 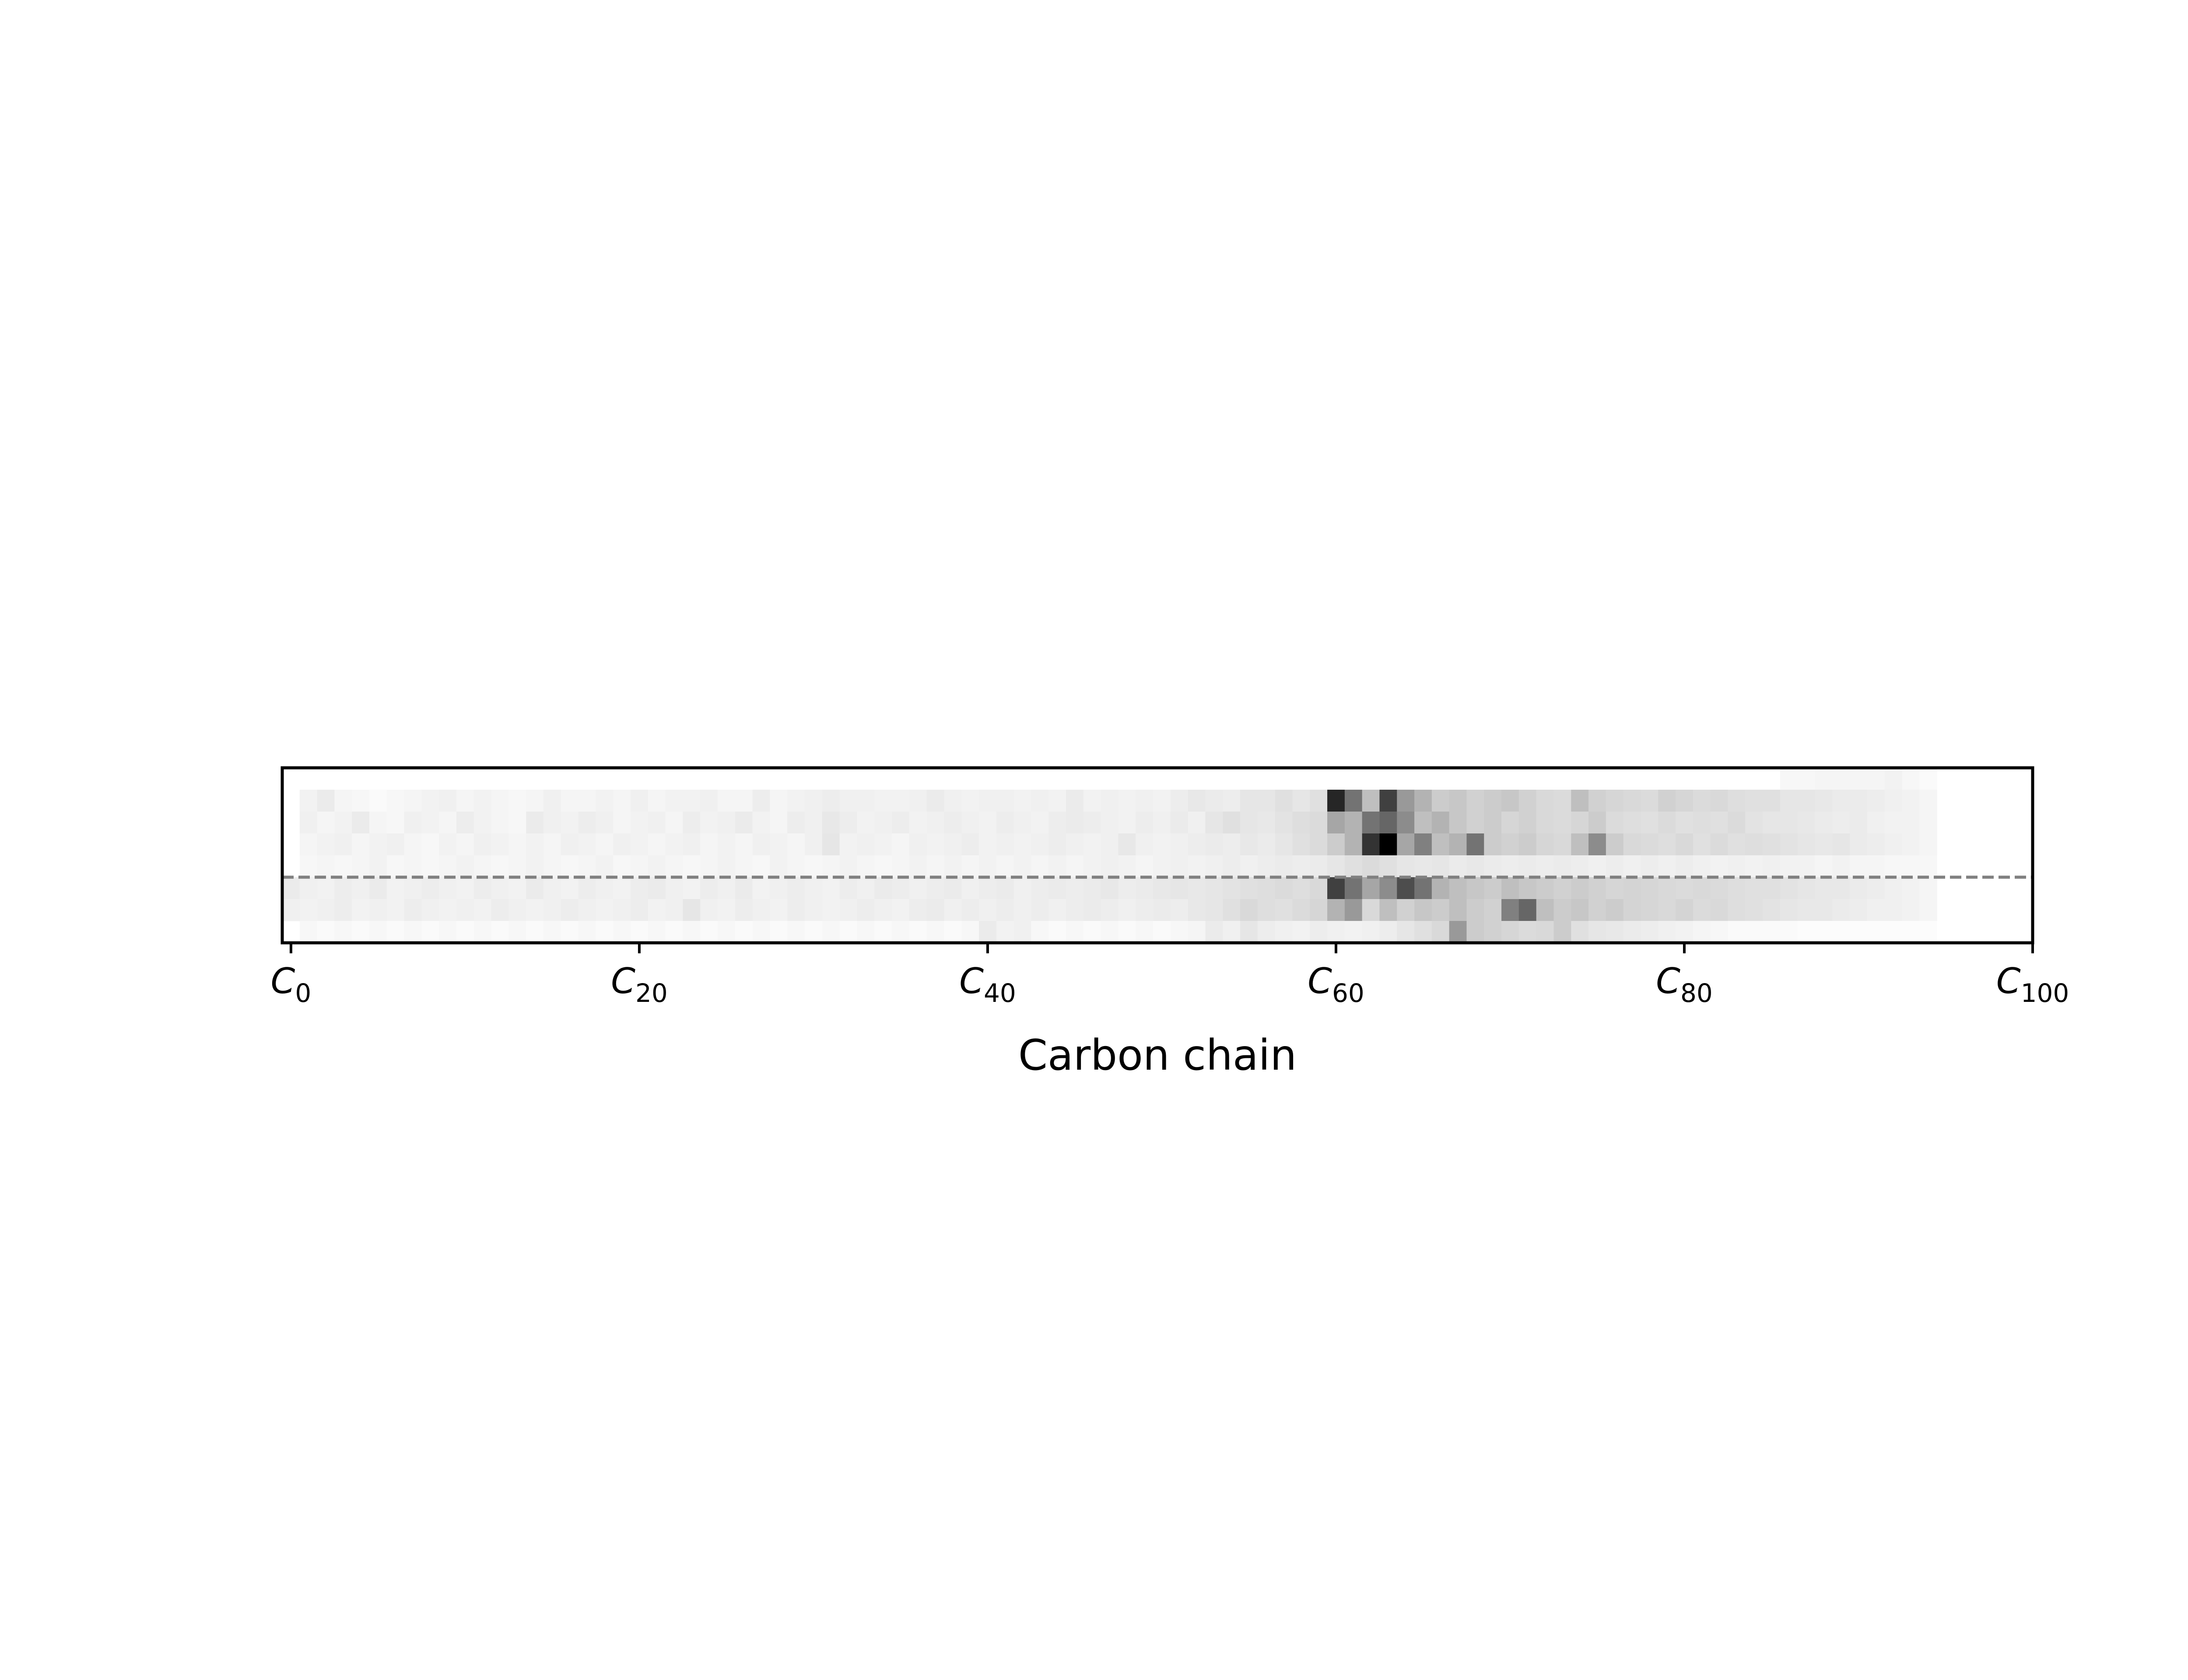 I want to click on heatmap-cell-r4-c1, so click(x=308, y=866).